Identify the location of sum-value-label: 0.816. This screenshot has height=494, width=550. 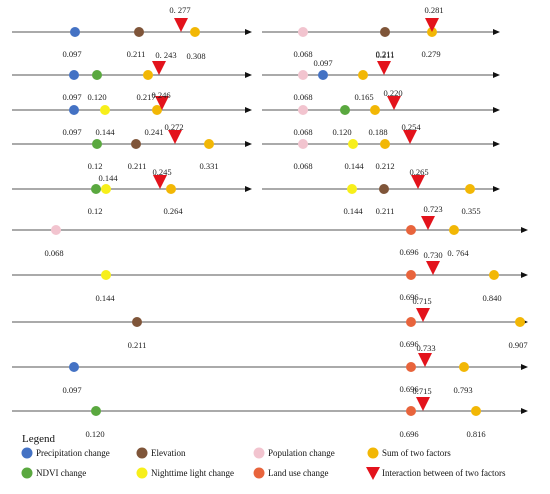
(475, 434).